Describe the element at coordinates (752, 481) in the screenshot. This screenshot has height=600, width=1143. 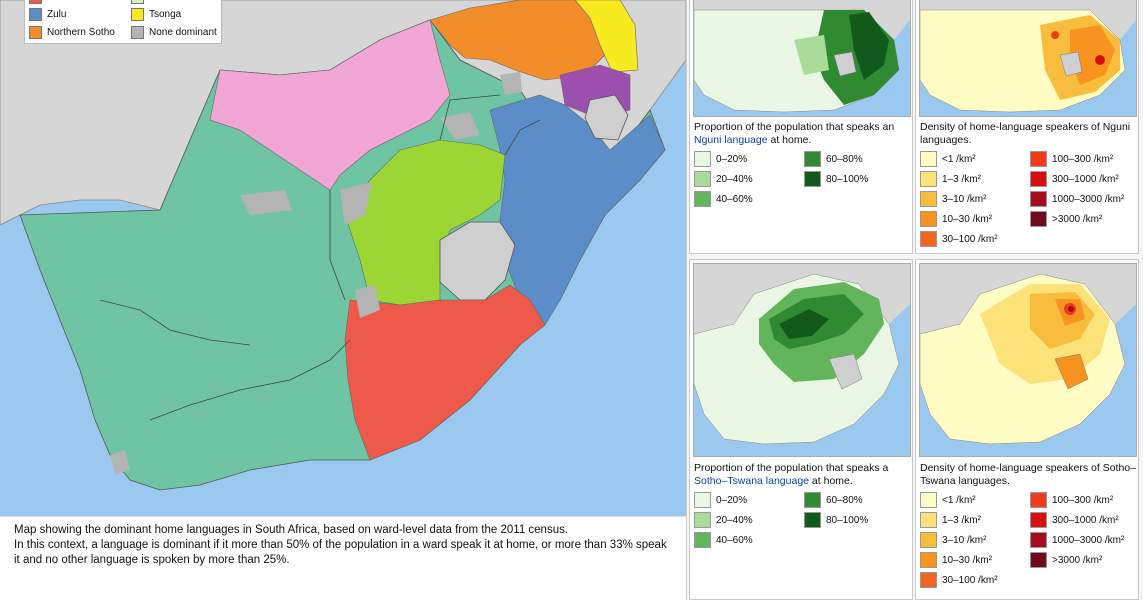
I see `sotho-tswana-language-link: Sotho–Tswana language` at that location.